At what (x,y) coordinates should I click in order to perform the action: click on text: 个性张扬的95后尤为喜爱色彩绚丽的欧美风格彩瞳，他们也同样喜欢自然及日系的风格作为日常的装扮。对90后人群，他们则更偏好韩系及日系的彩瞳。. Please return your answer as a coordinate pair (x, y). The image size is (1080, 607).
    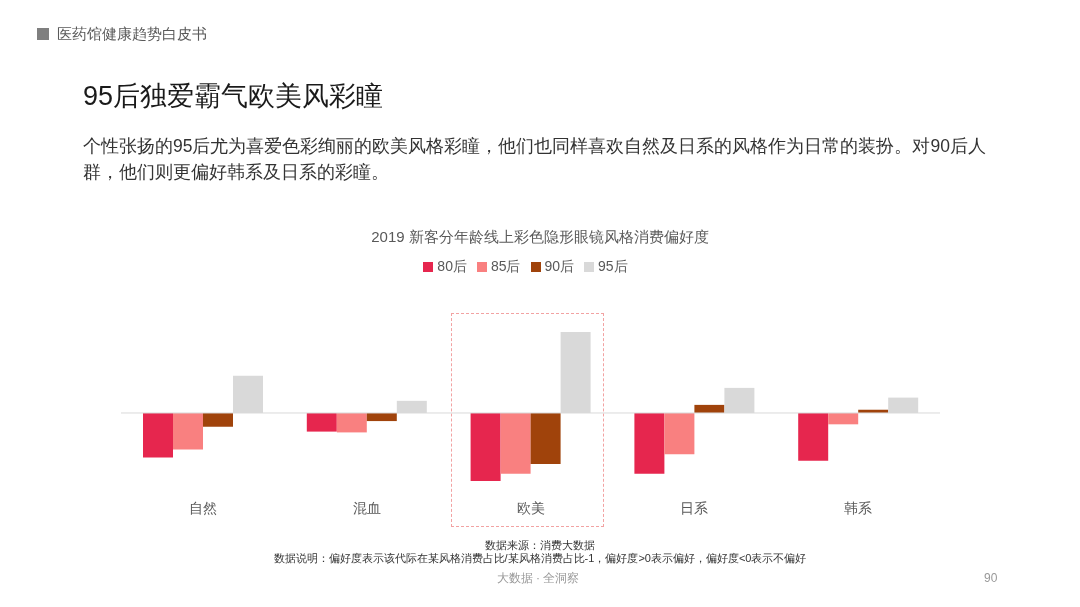
    Looking at the image, I should click on (535, 159).